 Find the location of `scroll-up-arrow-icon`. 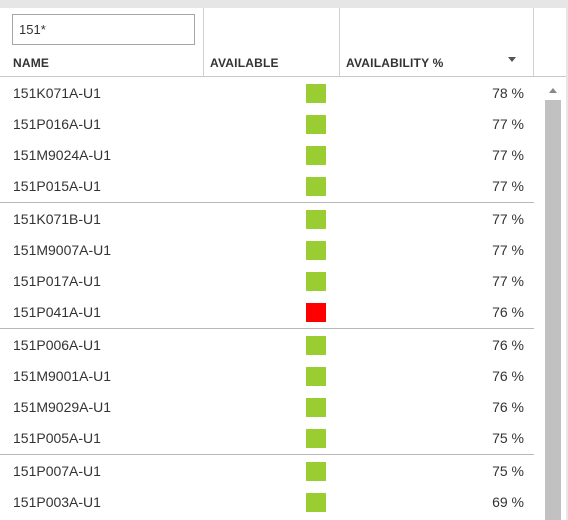

scroll-up-arrow-icon is located at coordinates (553, 90).